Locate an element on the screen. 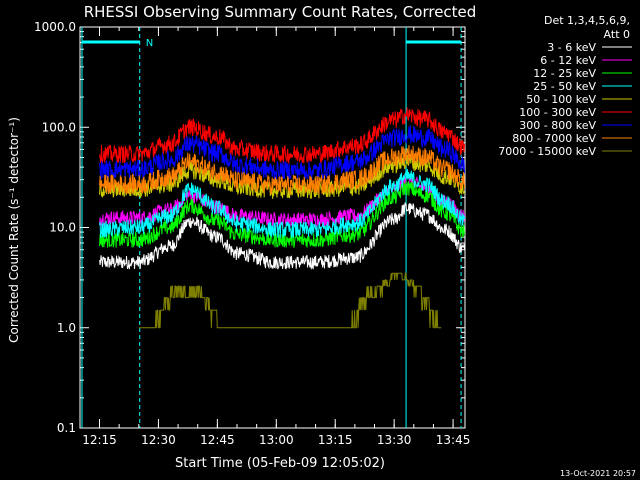 This screenshot has width=640, height=480. x-tick-label: 13:30 is located at coordinates (394, 440).